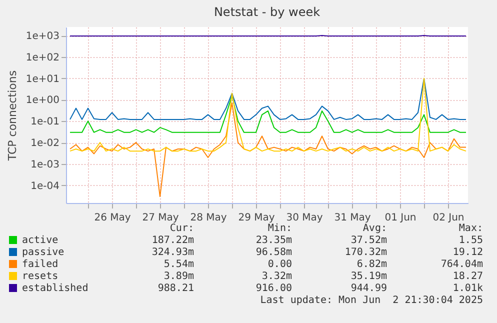 The image size is (497, 323). I want to click on text: 1.55, so click(470, 241).